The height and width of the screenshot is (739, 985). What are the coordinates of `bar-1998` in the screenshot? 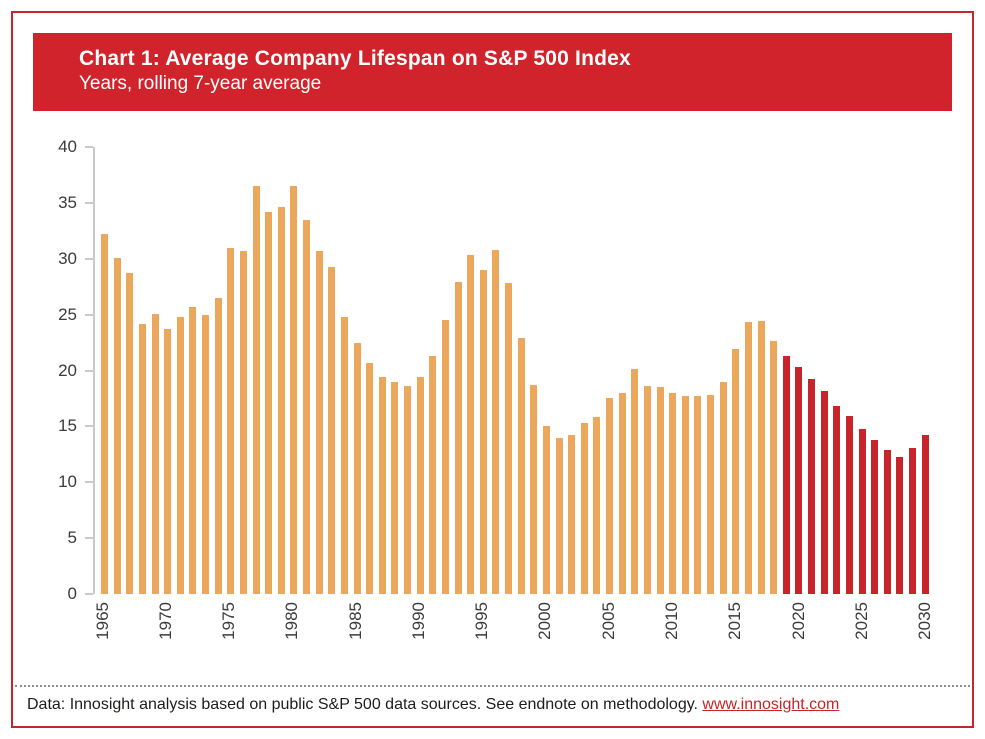 It's located at (521, 466).